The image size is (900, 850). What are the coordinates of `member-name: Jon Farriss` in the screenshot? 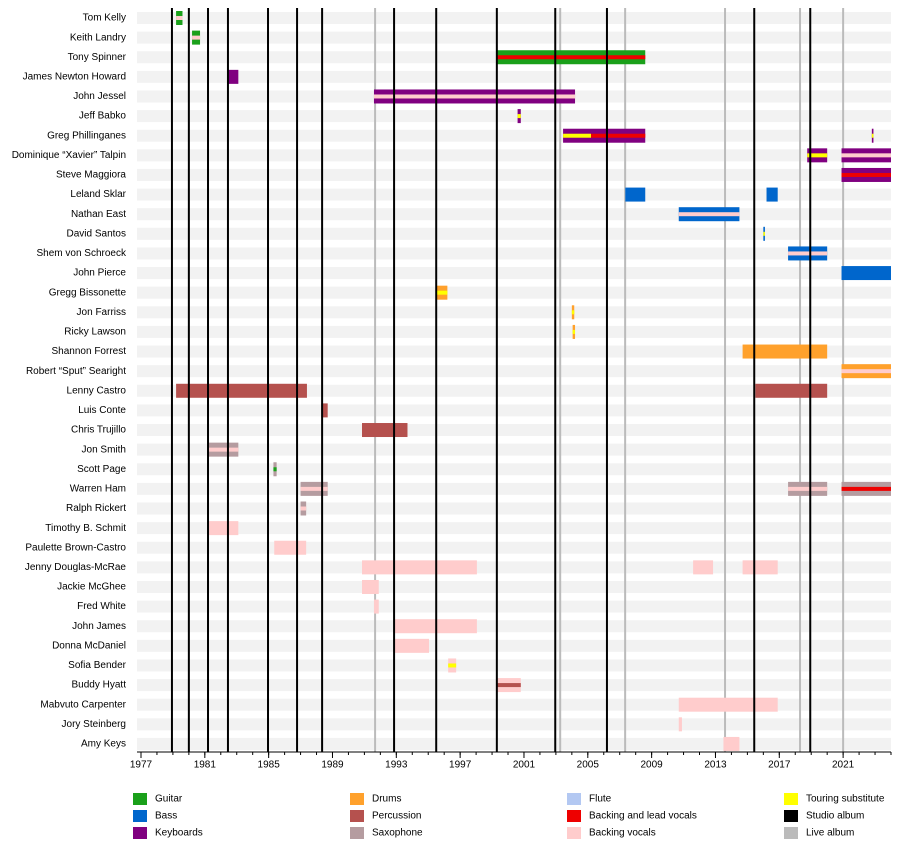 It's located at (101, 312).